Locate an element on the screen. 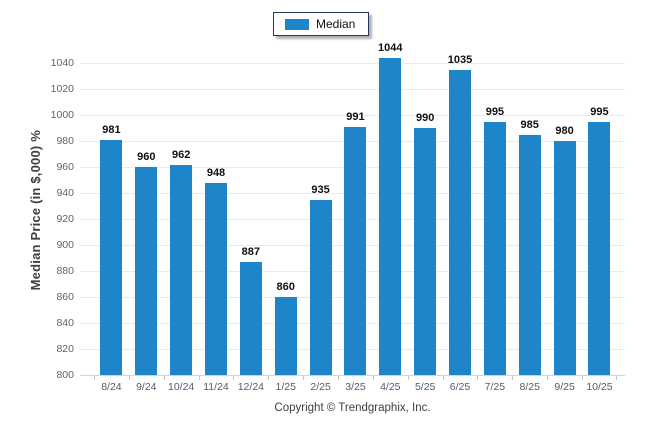 The width and height of the screenshot is (646, 434). y-tick-label: 840 is located at coordinates (65, 323).